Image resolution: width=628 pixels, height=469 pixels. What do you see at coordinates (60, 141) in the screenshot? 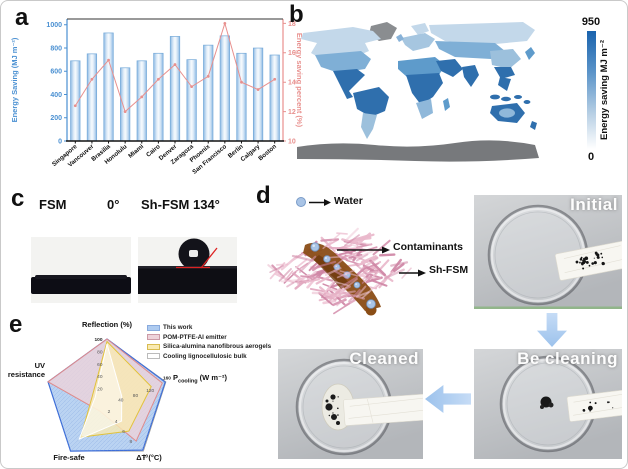
I see `svg-text: 0` at bounding box center [60, 141].